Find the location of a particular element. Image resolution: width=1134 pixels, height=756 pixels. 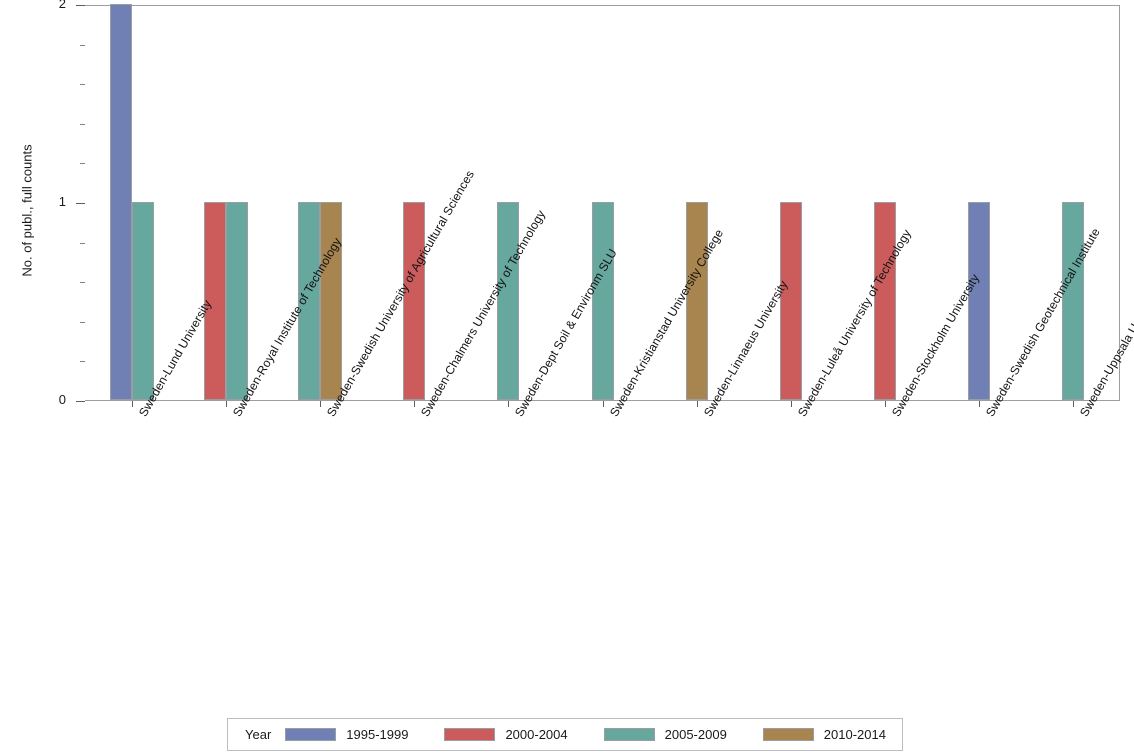

legend-entry: 2010-2014 is located at coordinates (842, 734).